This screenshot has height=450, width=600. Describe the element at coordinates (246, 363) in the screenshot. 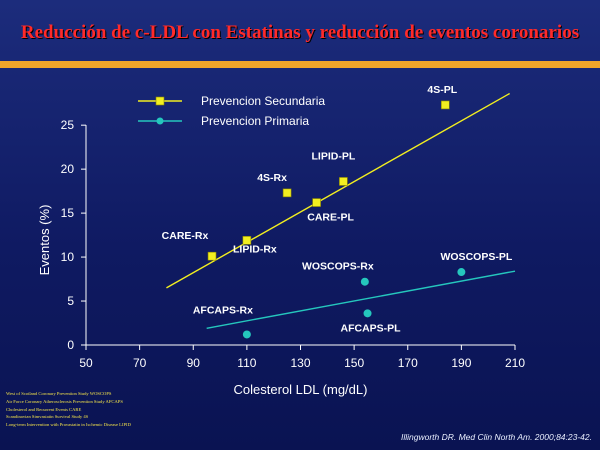

I see `x-tick-label: 110` at that location.